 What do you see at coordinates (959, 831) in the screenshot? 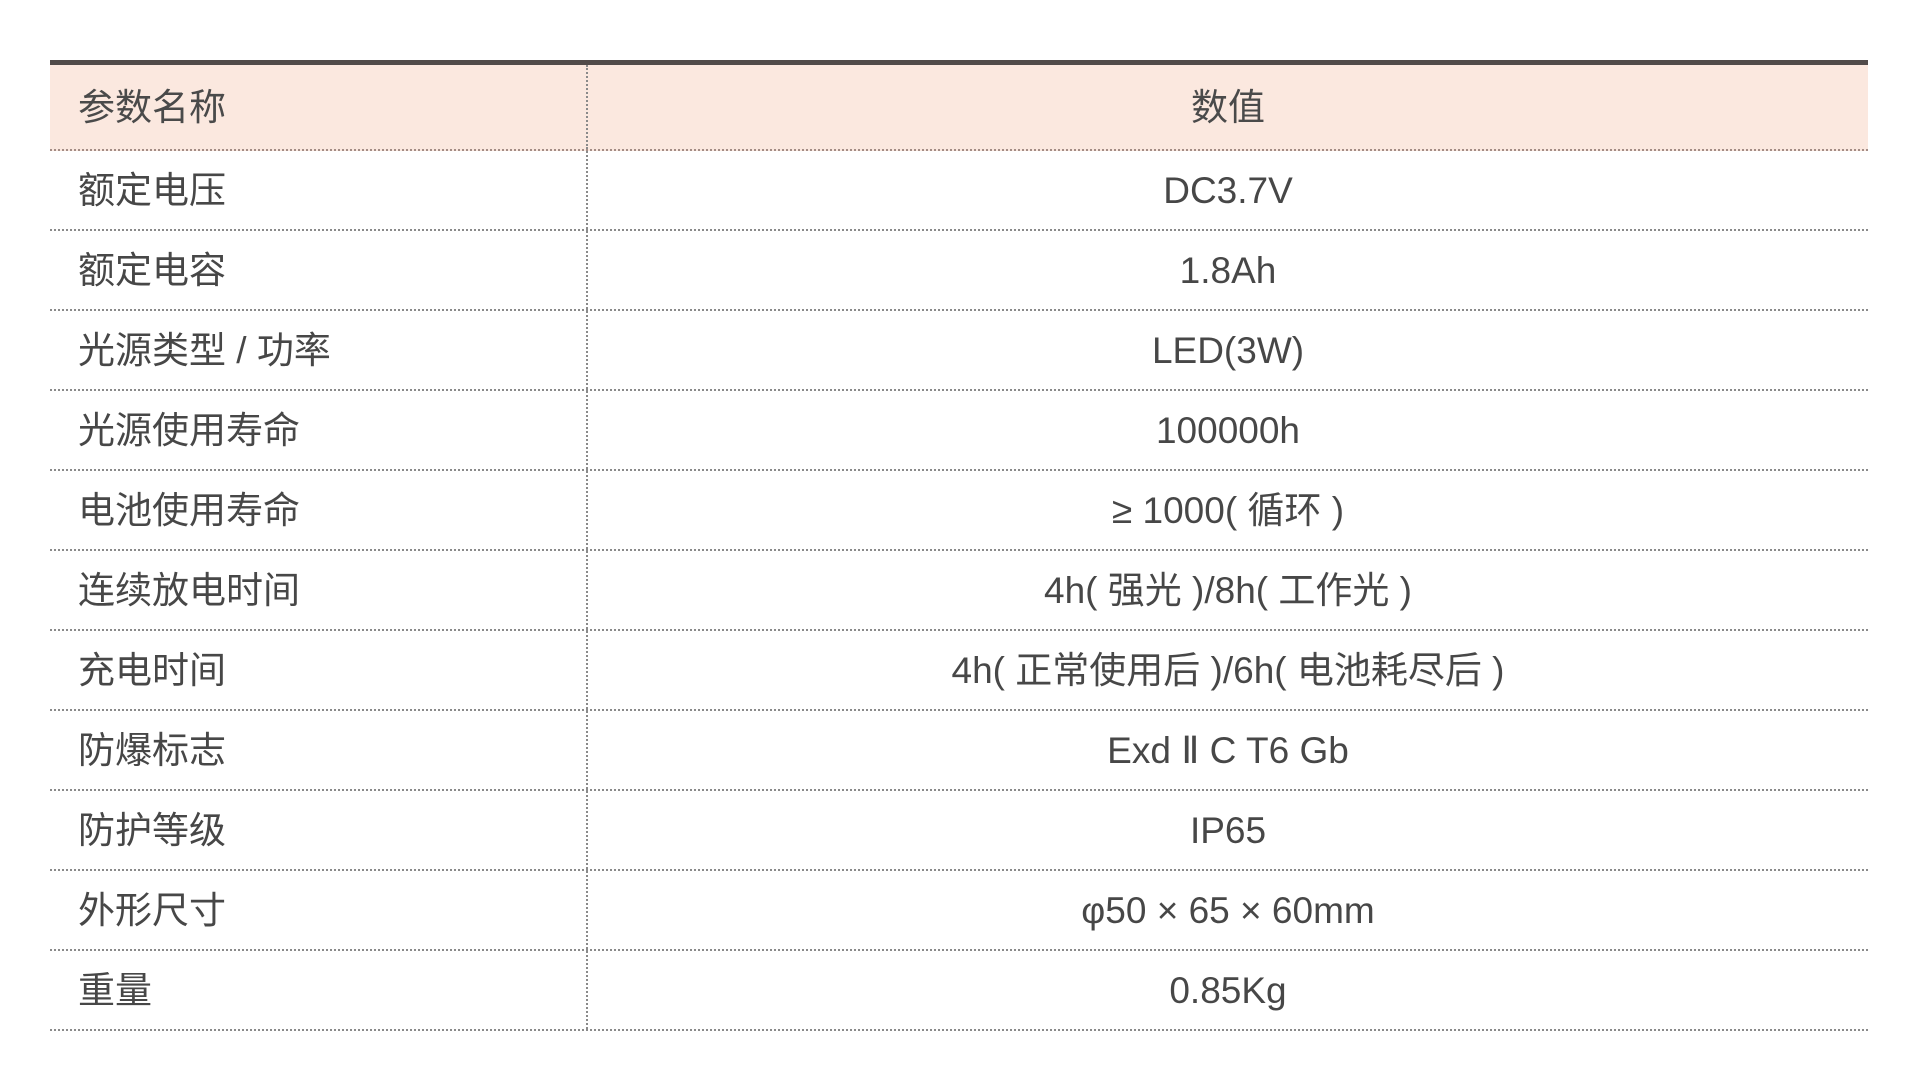
I see `table-row: 防护等级 IP65` at bounding box center [959, 831].